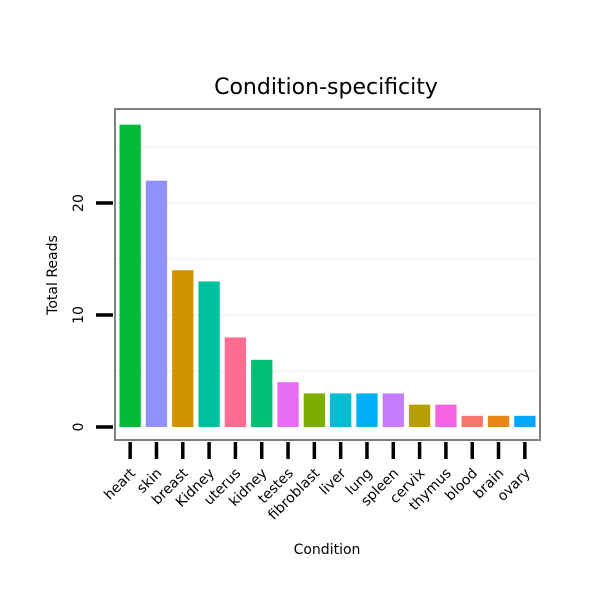 This screenshot has width=600, height=600. Describe the element at coordinates (79, 203) in the screenshot. I see `y-tick-label: 20` at that location.